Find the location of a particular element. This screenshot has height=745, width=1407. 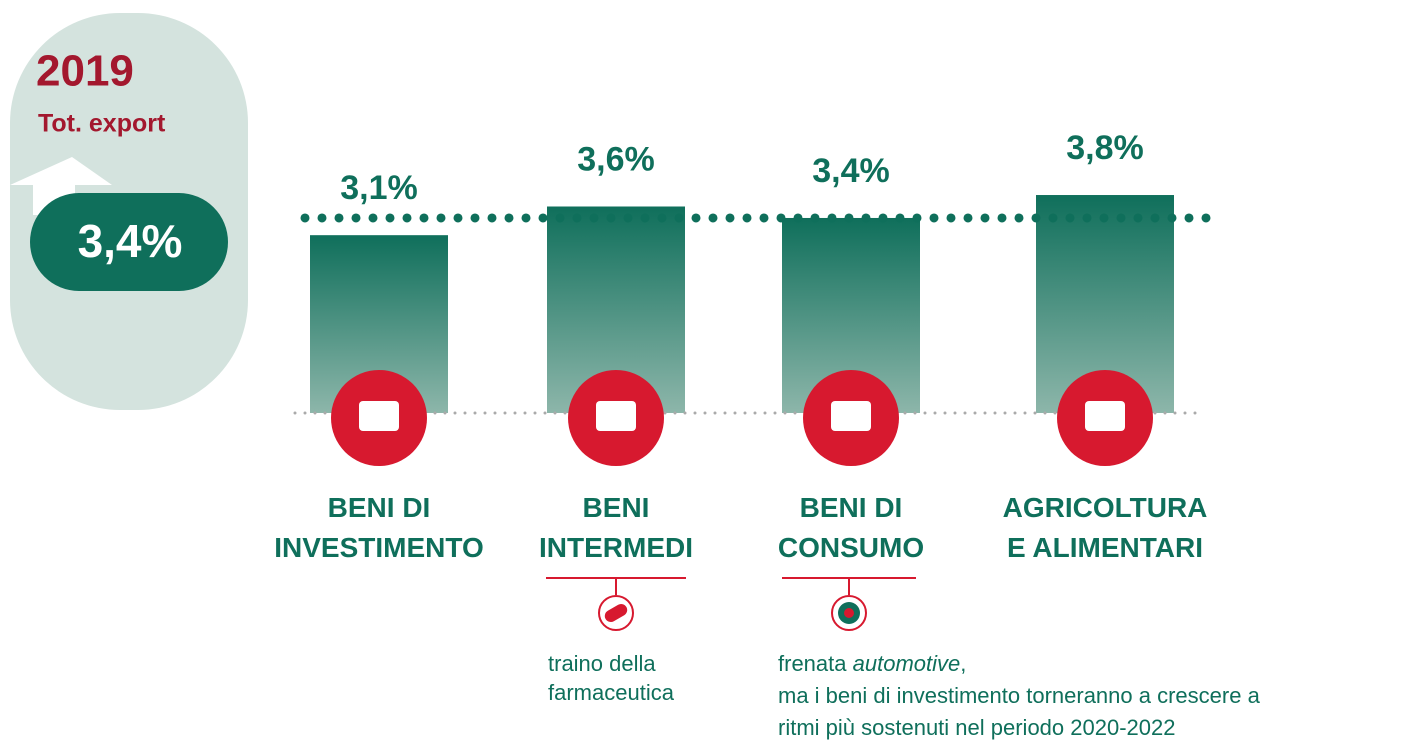

arrow is located at coordinates (61, 186).